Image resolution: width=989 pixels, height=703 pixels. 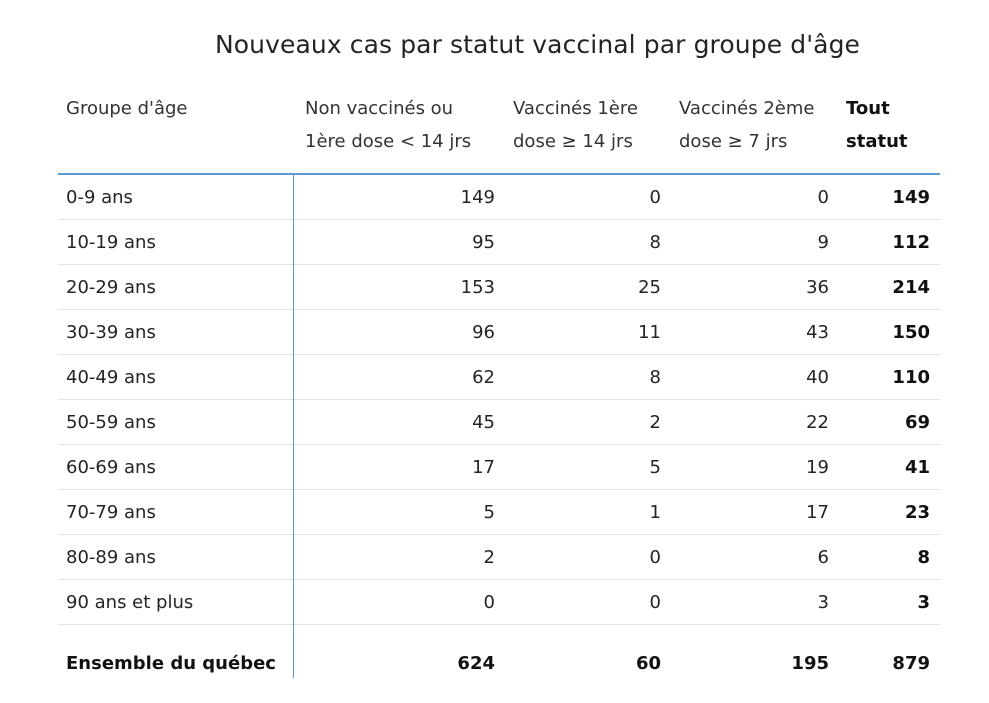 I want to click on cell-total: 41, so click(x=917, y=467).